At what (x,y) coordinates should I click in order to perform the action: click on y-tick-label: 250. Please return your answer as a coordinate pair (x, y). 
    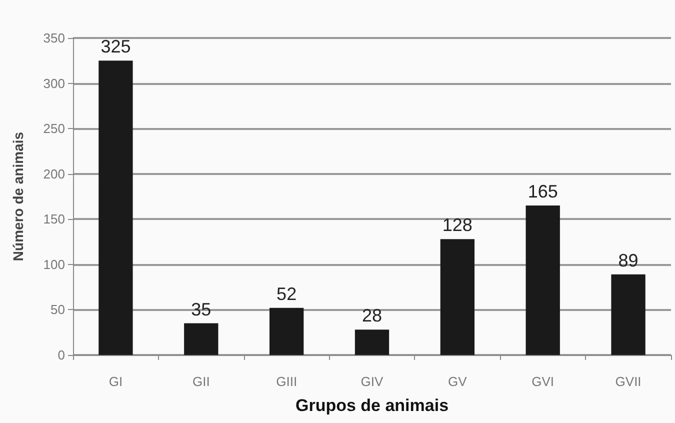
    Looking at the image, I should click on (54, 128).